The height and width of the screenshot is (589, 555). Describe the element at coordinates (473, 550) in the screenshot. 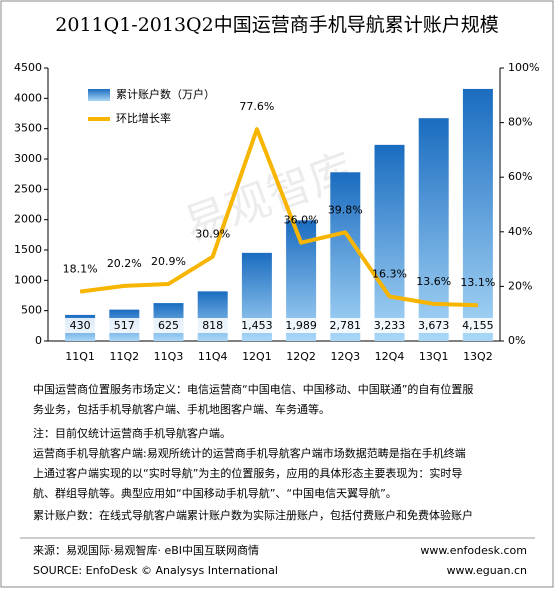

I see `site: www.enfodesk.com` at that location.